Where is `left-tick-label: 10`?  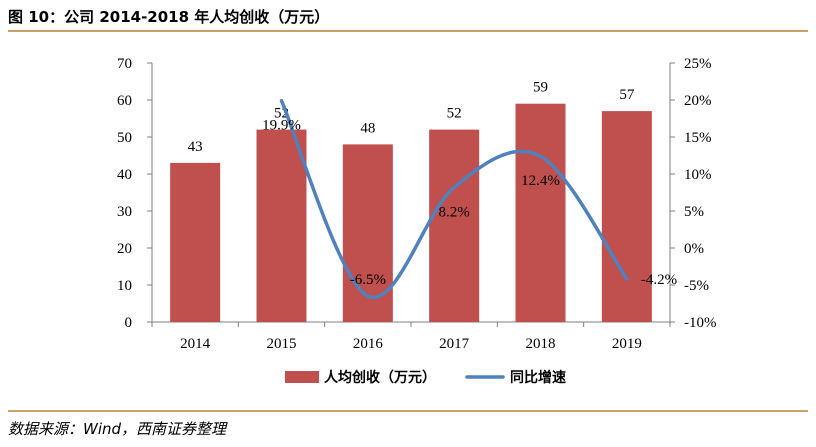 left-tick-label: 10 is located at coordinates (124, 286).